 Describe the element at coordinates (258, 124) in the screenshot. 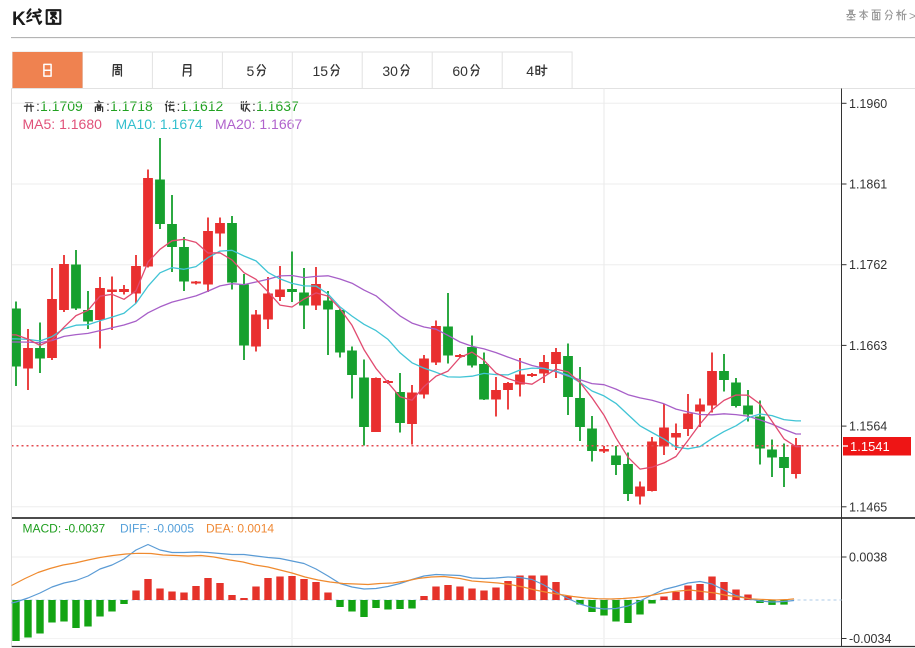

I see `svg-text: MA20: 1.1667` at that location.